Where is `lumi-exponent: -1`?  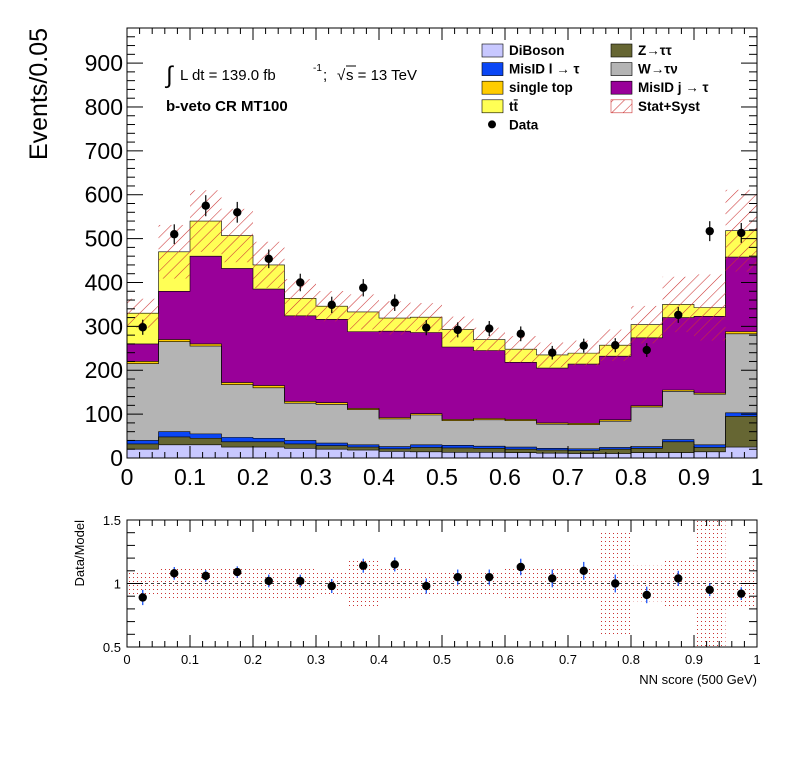 lumi-exponent: -1 is located at coordinates (317, 68).